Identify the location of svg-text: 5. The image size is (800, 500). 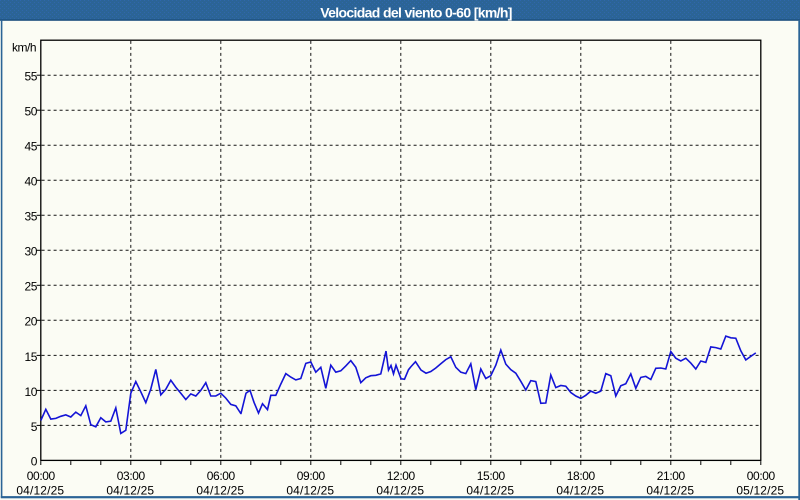
(34, 427).